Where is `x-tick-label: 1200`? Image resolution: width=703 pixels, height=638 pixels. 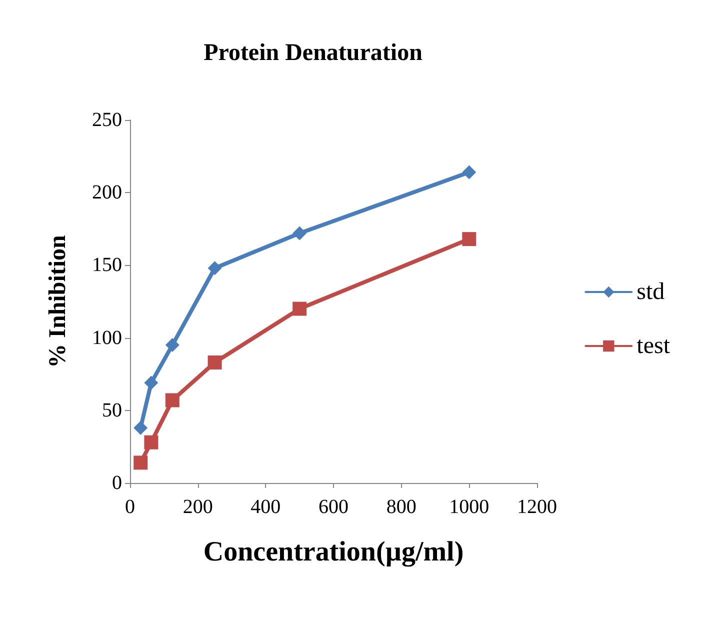 x-tick-label: 1200 is located at coordinates (537, 507).